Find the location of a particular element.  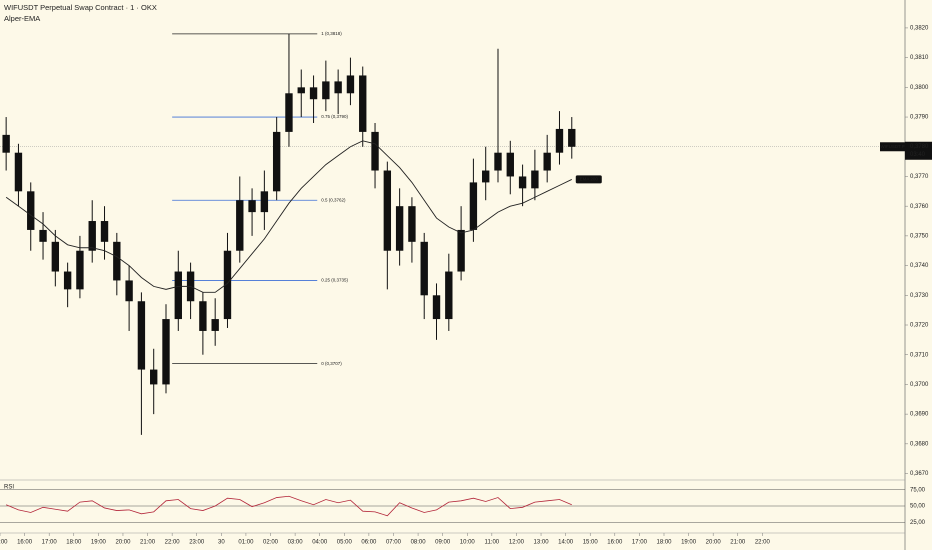

fib-label: 0.25 (0,3735) is located at coordinates (334, 280).